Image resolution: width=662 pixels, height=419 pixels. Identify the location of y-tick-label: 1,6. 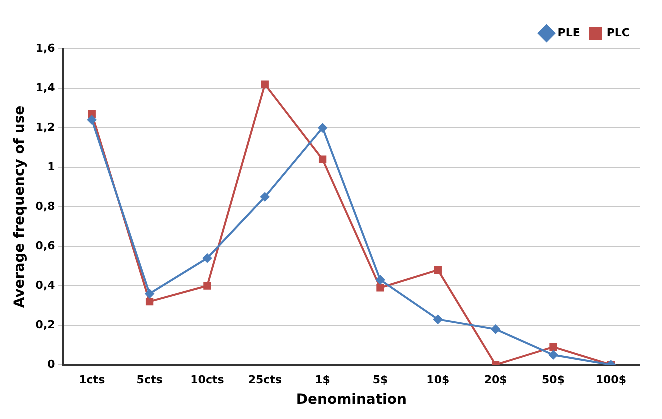
(46, 48).